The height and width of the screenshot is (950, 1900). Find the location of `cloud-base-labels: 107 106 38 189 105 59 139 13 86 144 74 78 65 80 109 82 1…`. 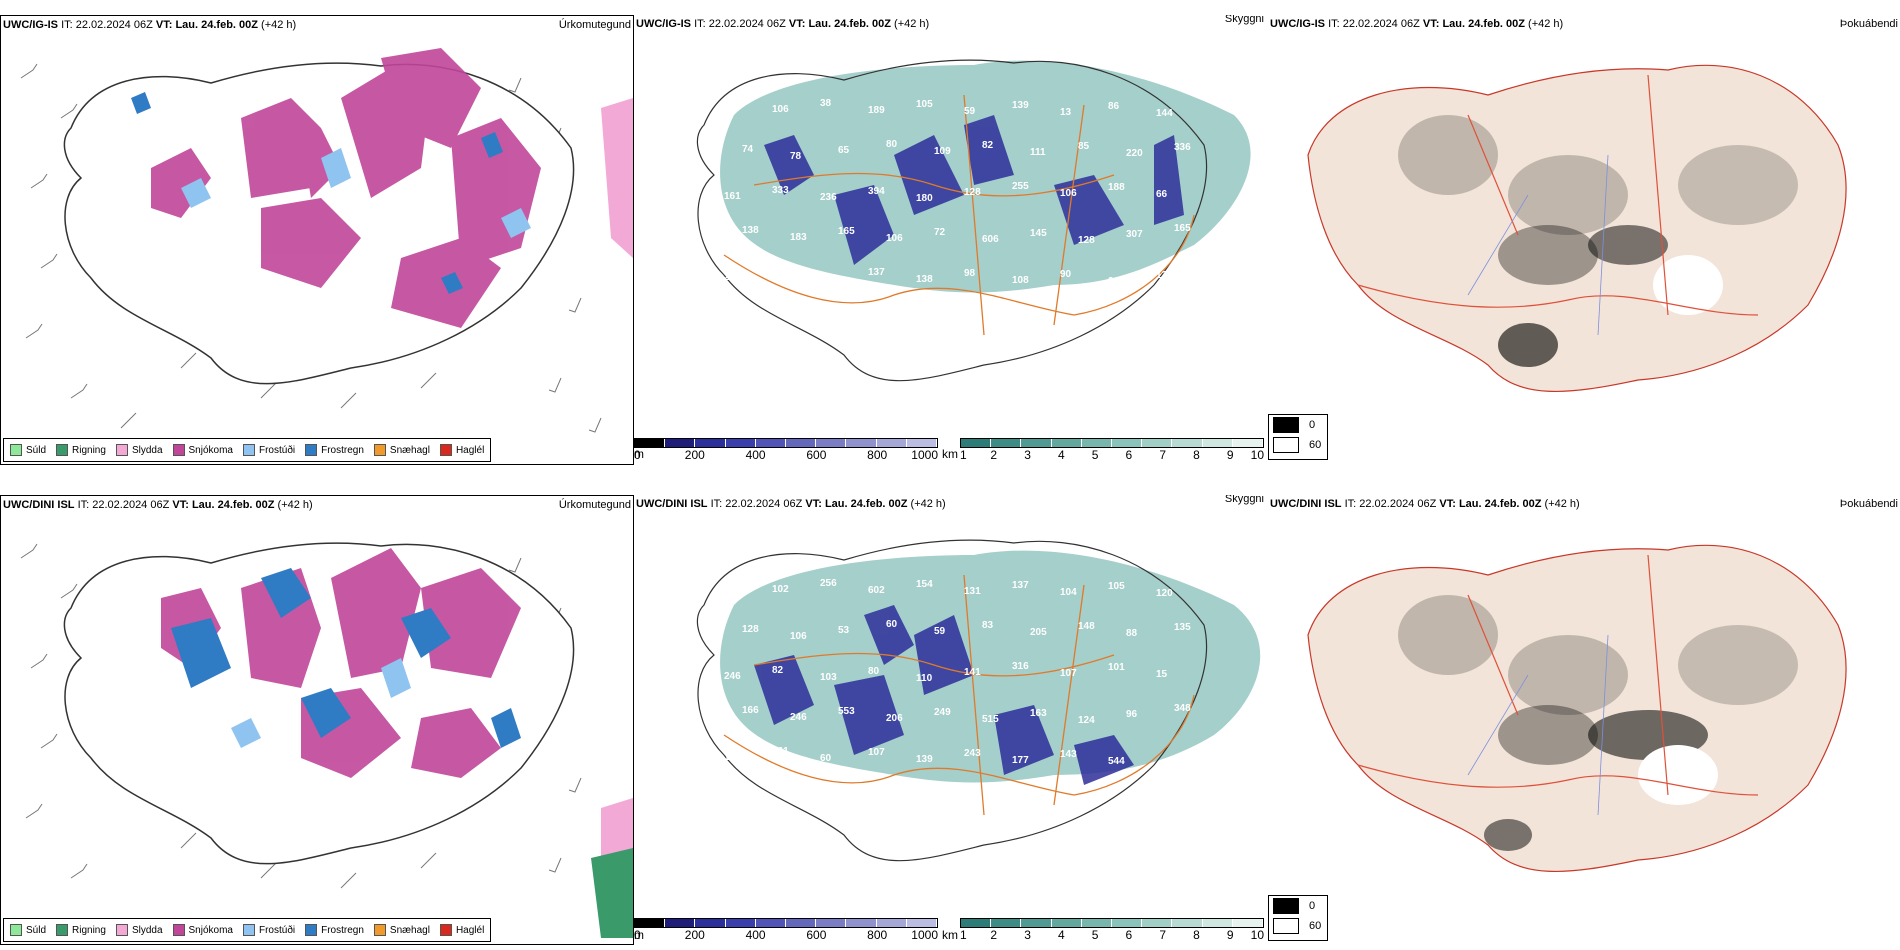

cloud-base-labels: 107 106 38 189 105 59 139 13 86 144 74 78 65 80 109 82 1… is located at coordinates (957, 192).